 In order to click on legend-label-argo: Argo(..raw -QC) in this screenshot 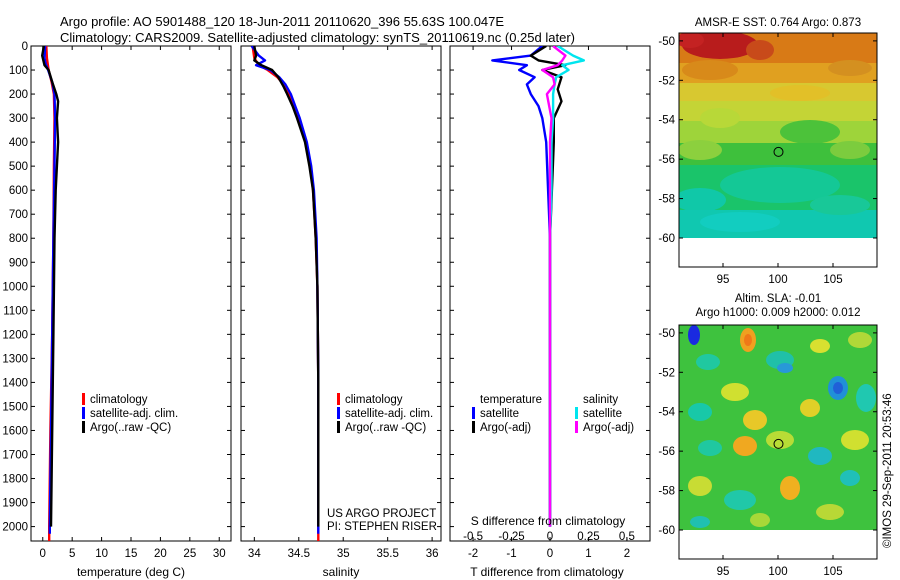, I will do `click(385, 428)`.